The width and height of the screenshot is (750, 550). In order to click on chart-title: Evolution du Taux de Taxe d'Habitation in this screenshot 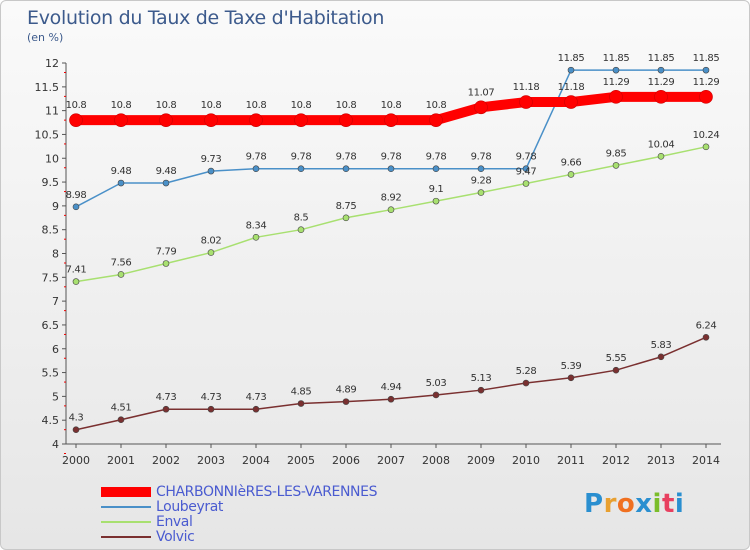, I will do `click(206, 18)`.